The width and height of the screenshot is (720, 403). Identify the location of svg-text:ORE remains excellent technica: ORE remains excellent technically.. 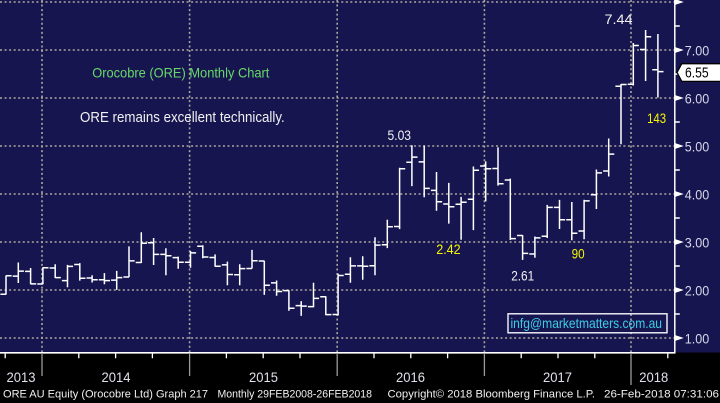
(182, 118).